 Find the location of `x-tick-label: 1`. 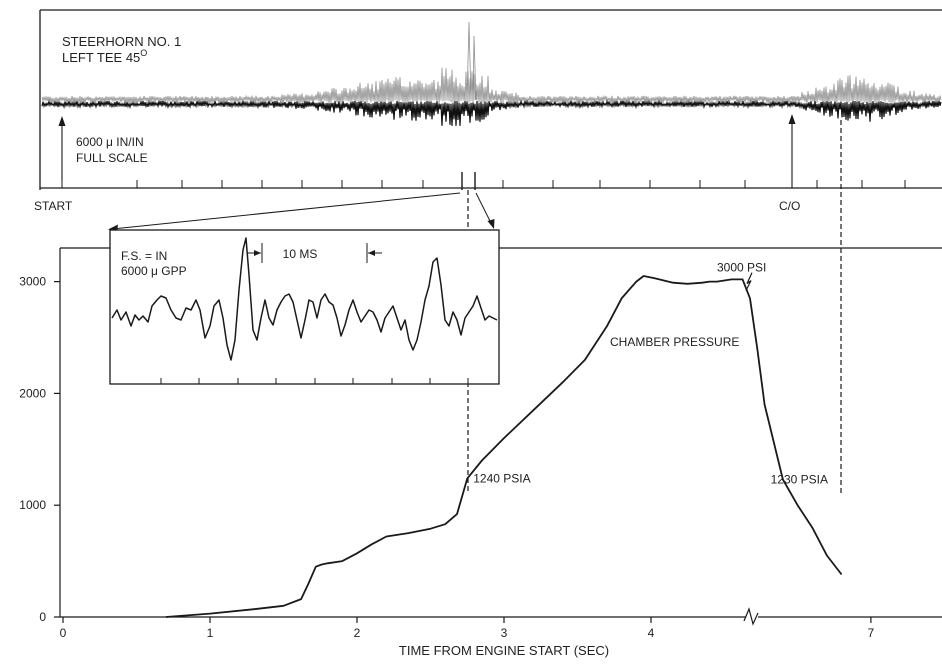

x-tick-label: 1 is located at coordinates (210, 633).